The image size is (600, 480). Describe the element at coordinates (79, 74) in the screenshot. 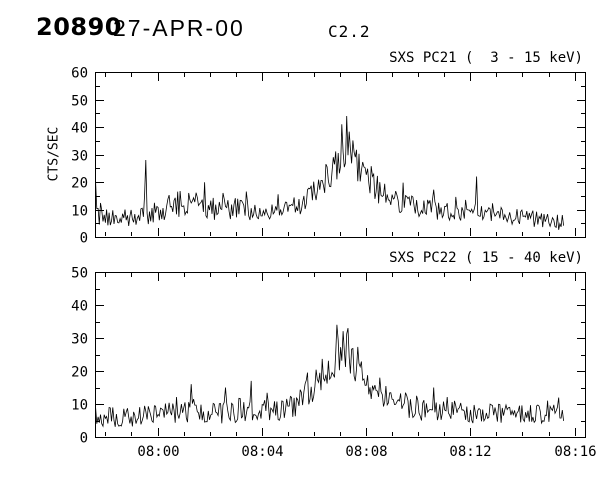

I see `y-tick-label: 60` at that location.